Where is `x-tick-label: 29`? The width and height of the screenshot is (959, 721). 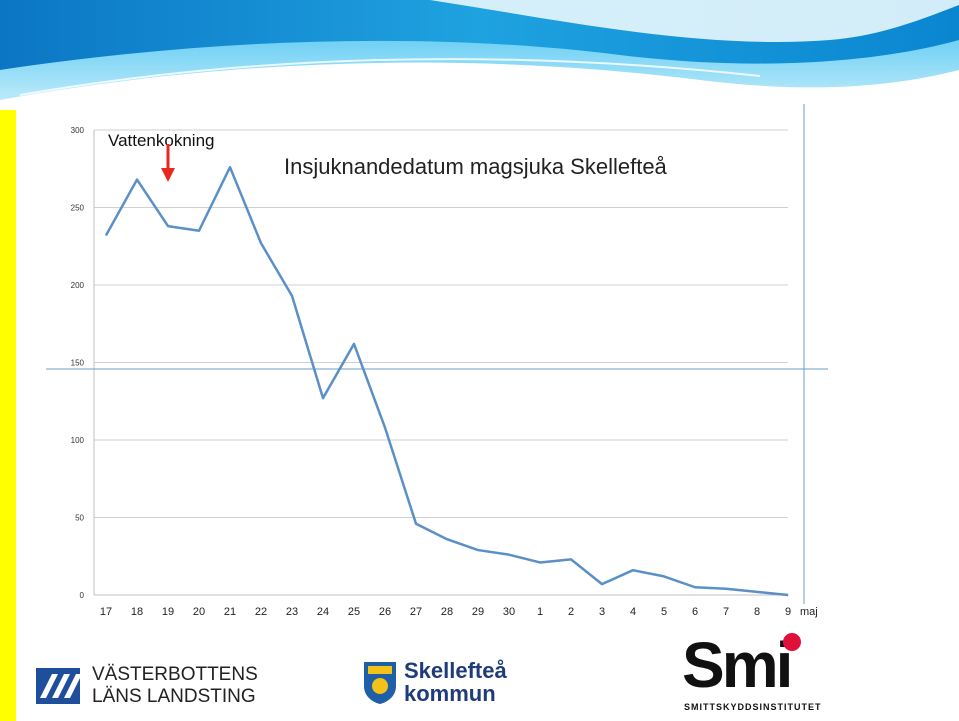 x-tick-label: 29 is located at coordinates (478, 612).